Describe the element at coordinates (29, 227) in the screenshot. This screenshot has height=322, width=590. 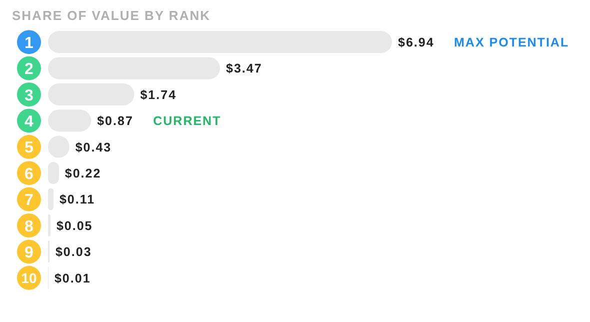
I see `y-tick-label: 8` at that location.